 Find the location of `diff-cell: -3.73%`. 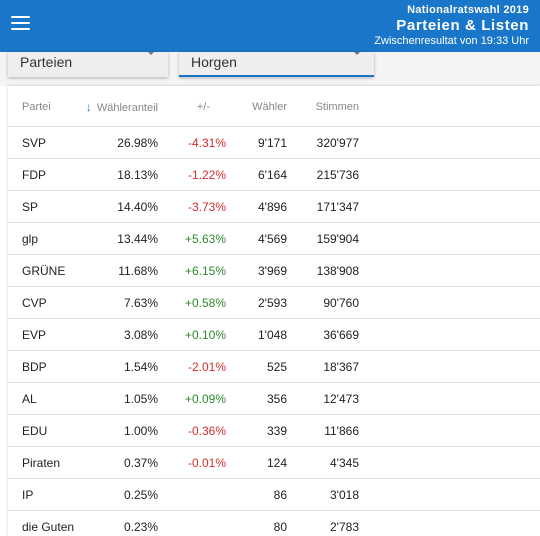

diff-cell: -3.73% is located at coordinates (206, 207).